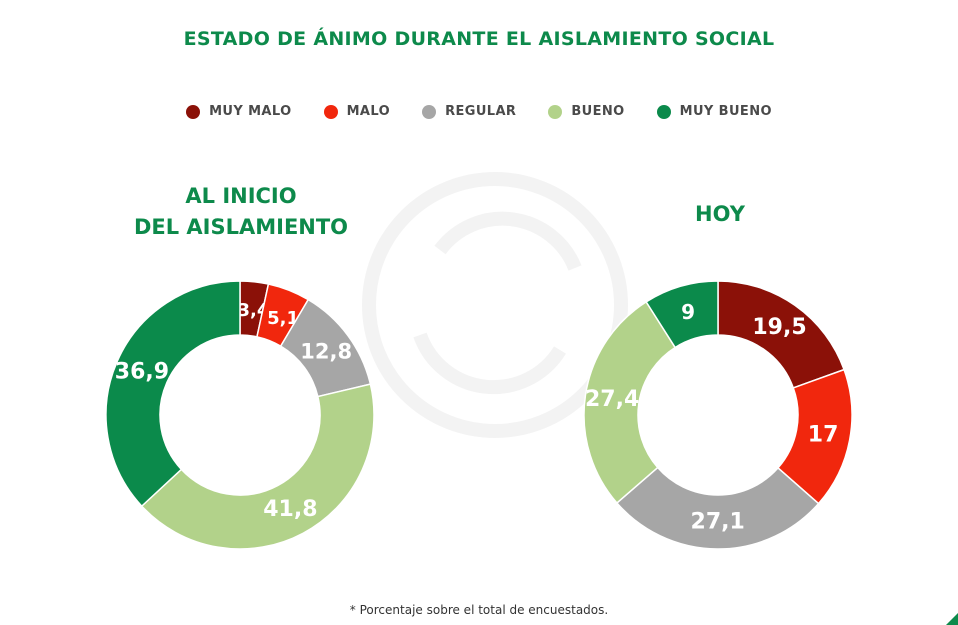 The height and width of the screenshot is (625, 958). What do you see at coordinates (241, 212) in the screenshot?
I see `left-chart-title: AL INICIO DEL AISLAMIENTO` at bounding box center [241, 212].